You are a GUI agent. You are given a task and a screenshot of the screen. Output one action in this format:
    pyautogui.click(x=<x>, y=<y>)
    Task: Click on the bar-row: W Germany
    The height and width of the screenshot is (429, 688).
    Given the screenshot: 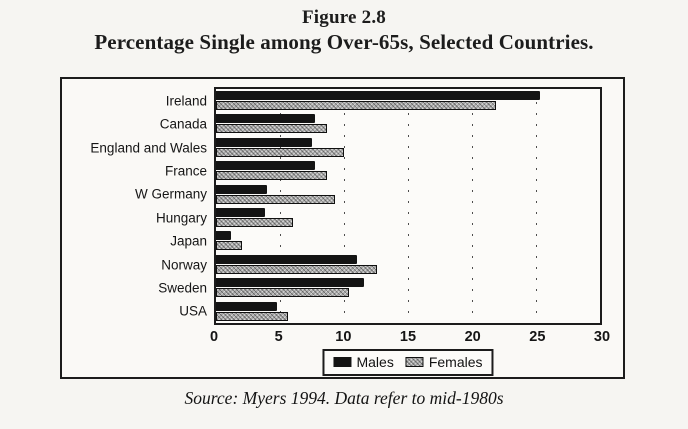 What is the action you would take?
    pyautogui.click(x=367, y=194)
    